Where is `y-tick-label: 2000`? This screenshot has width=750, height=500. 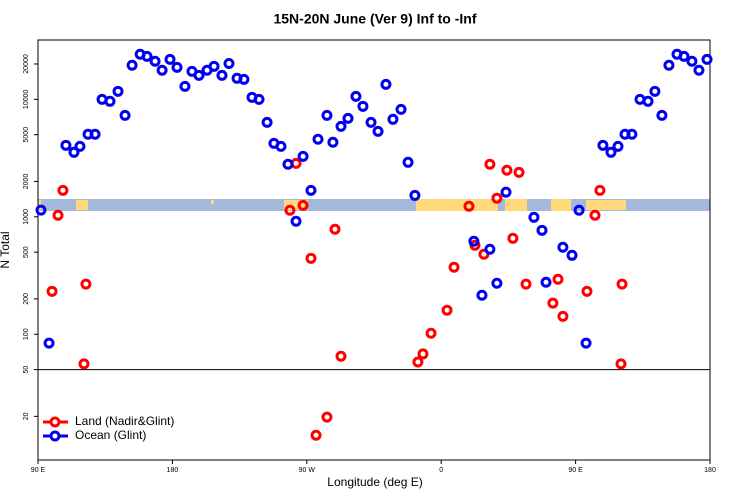 y-tick-label: 2000 is located at coordinates (26, 182).